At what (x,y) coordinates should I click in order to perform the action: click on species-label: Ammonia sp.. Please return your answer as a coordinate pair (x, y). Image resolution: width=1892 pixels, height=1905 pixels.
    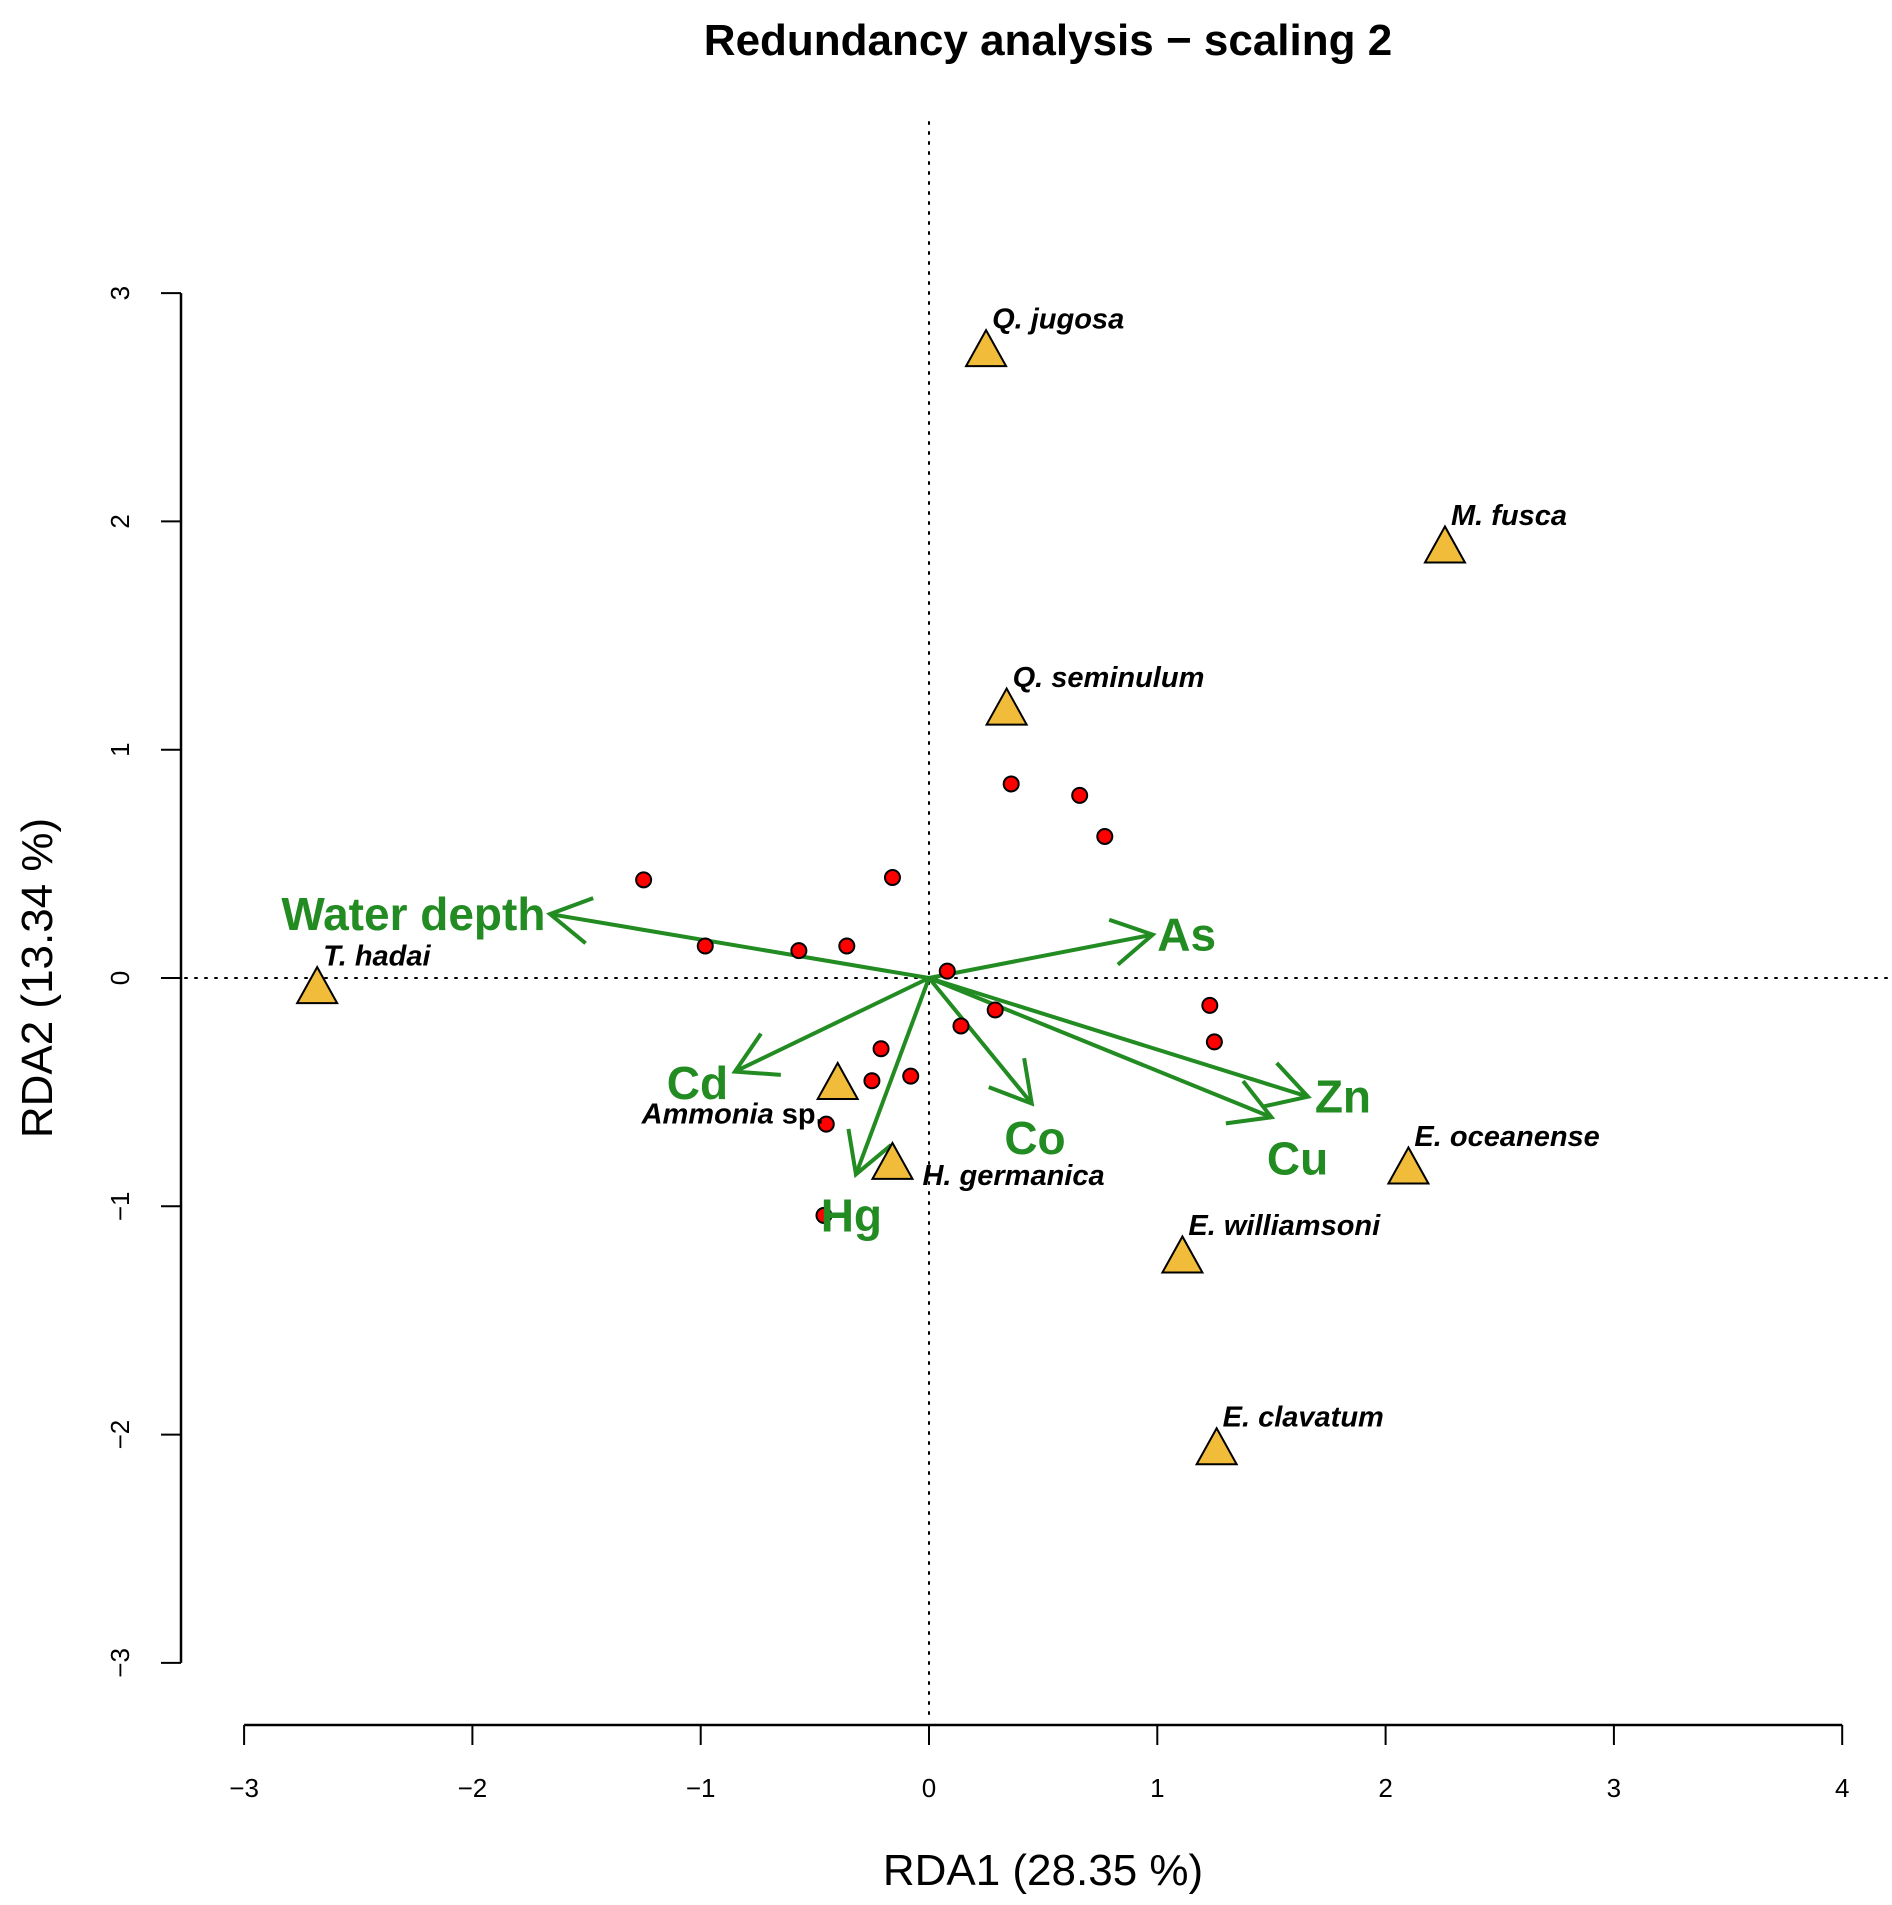
    Looking at the image, I should click on (732, 1114).